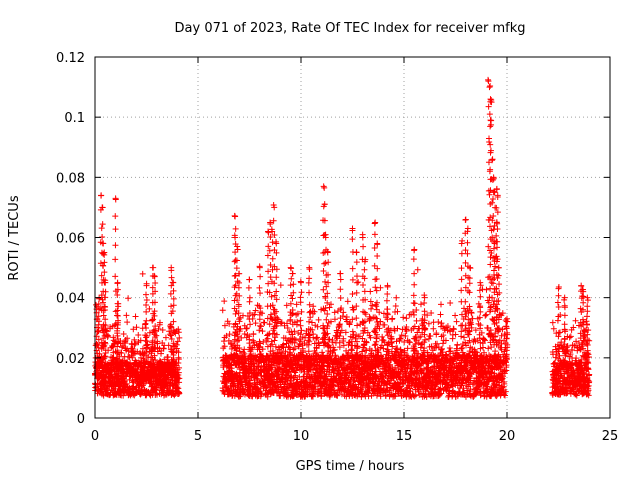 The width and height of the screenshot is (640, 480). Describe the element at coordinates (507, 436) in the screenshot. I see `x-tick-label: 20` at that location.